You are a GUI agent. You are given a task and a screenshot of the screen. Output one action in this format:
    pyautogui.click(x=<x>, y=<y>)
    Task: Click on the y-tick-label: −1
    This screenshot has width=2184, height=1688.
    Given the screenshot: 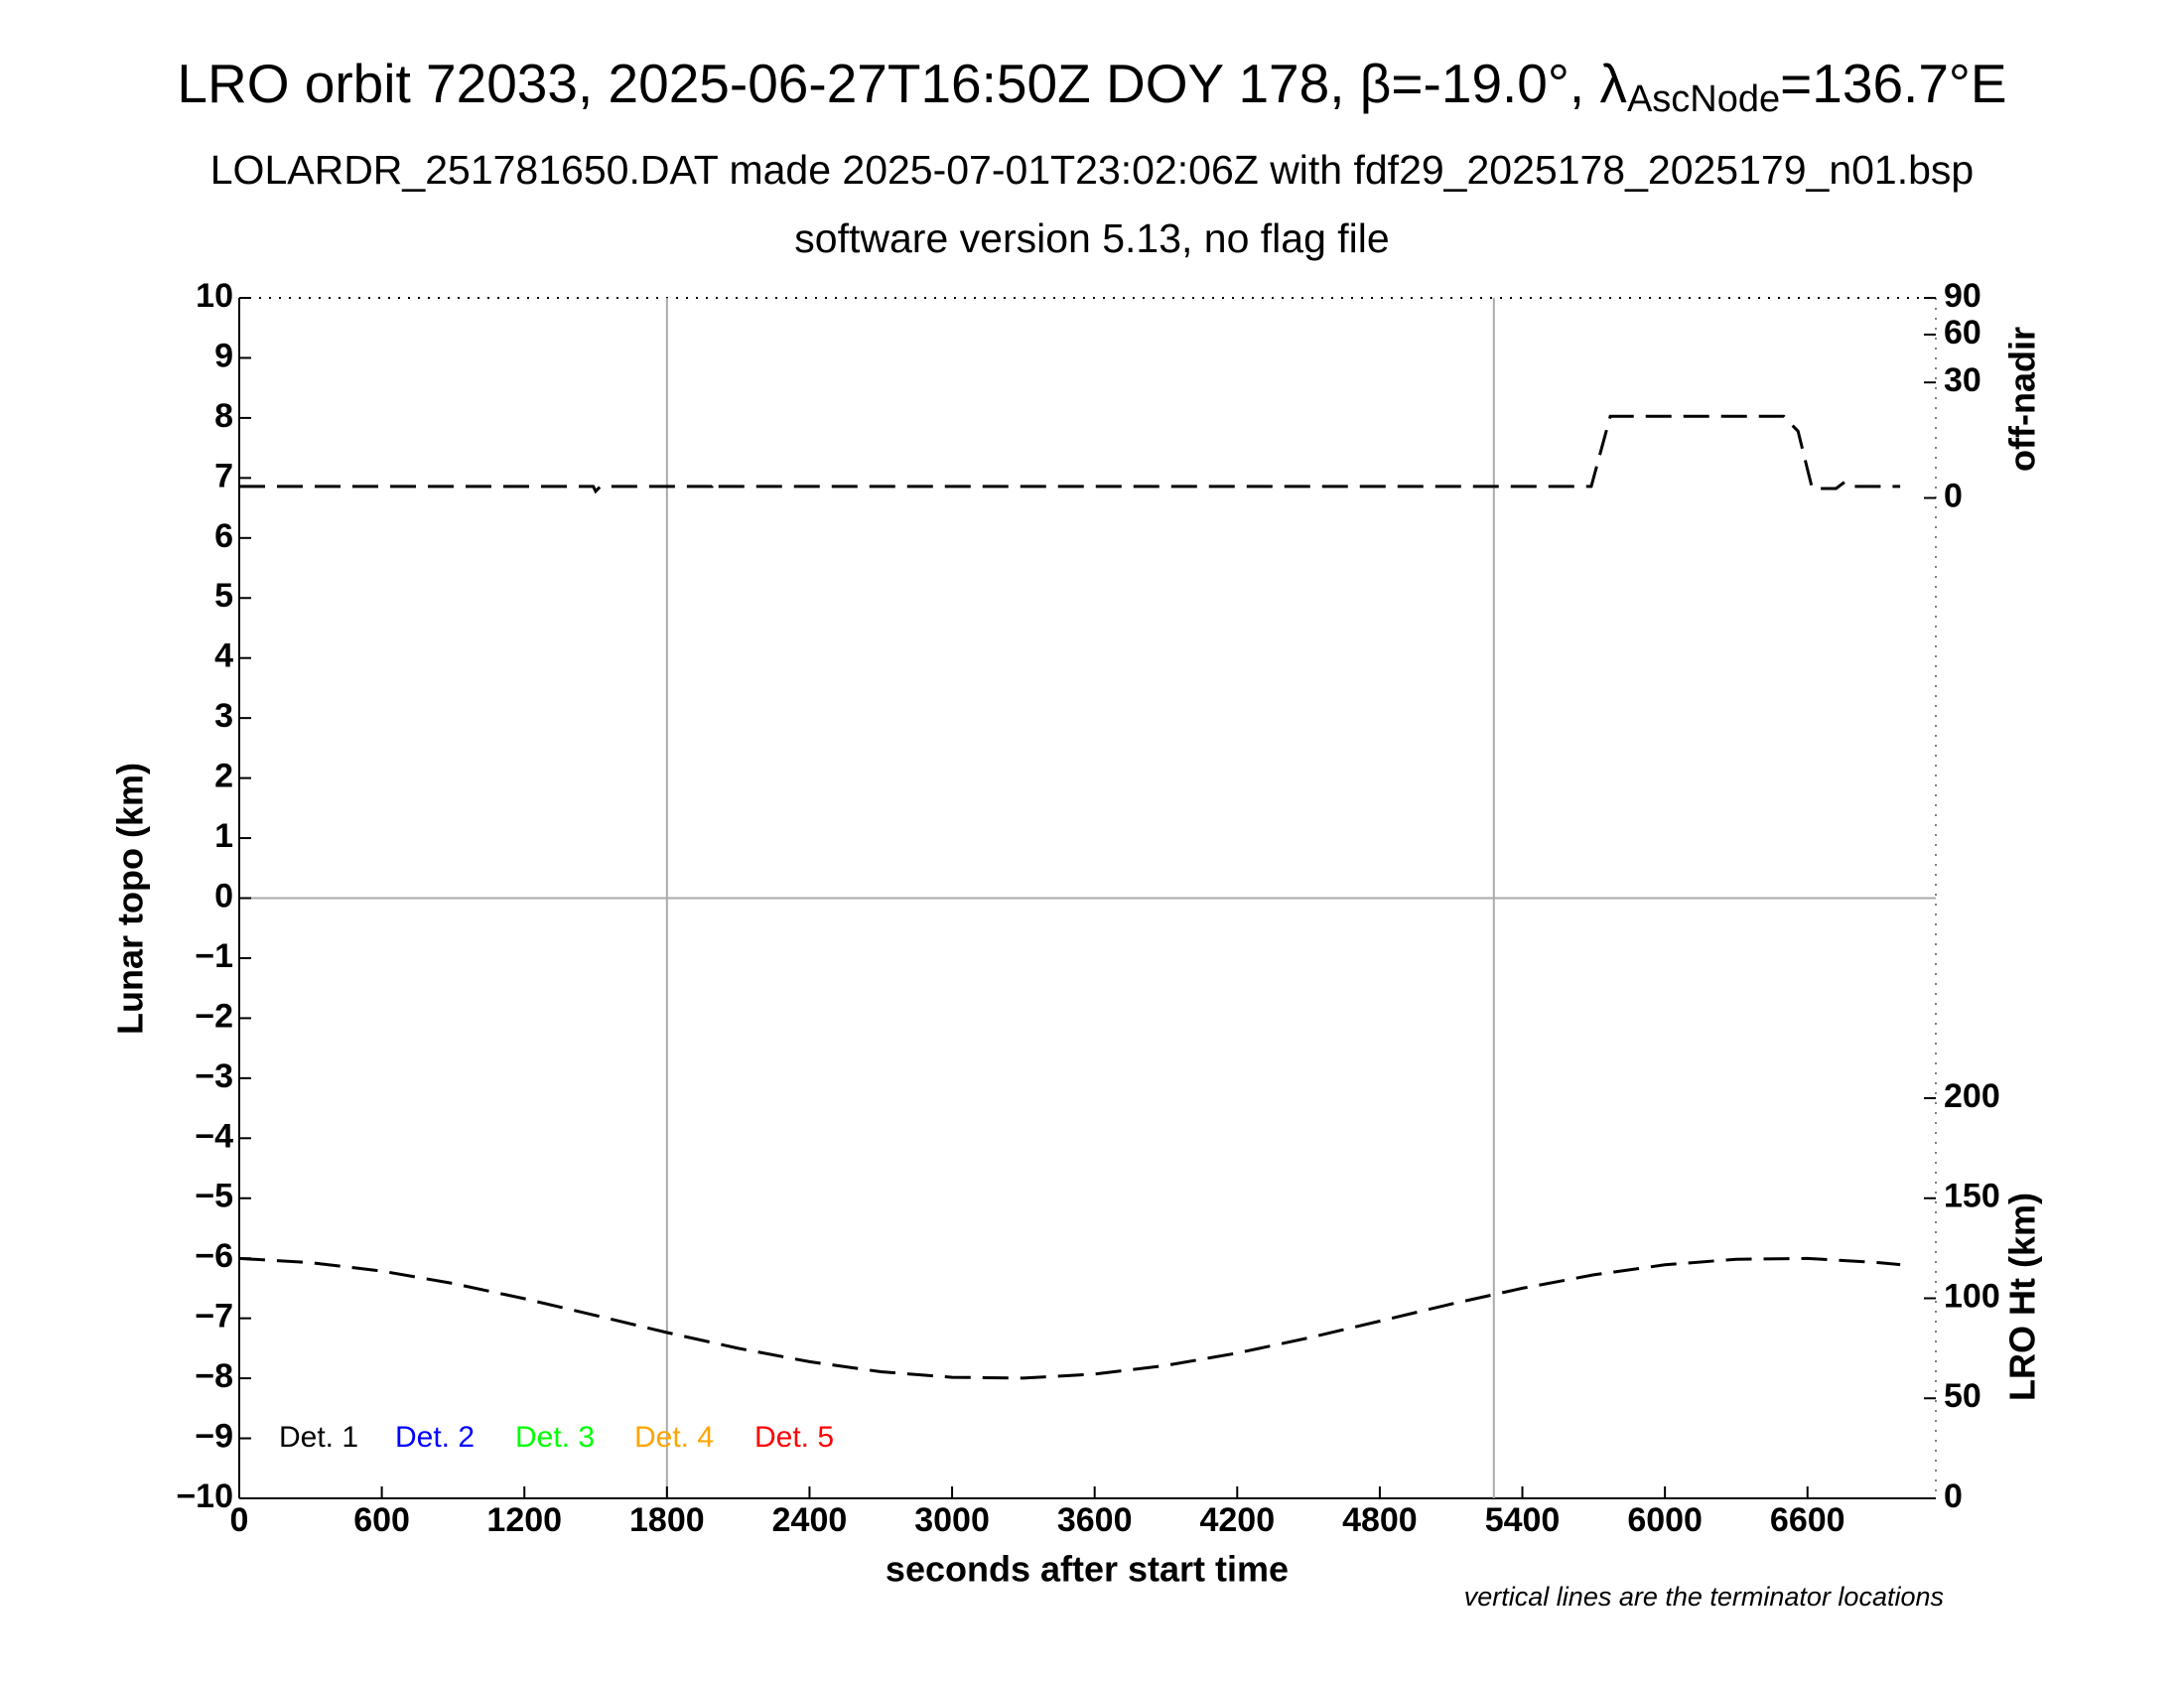 What is the action you would take?
    pyautogui.click(x=214, y=956)
    